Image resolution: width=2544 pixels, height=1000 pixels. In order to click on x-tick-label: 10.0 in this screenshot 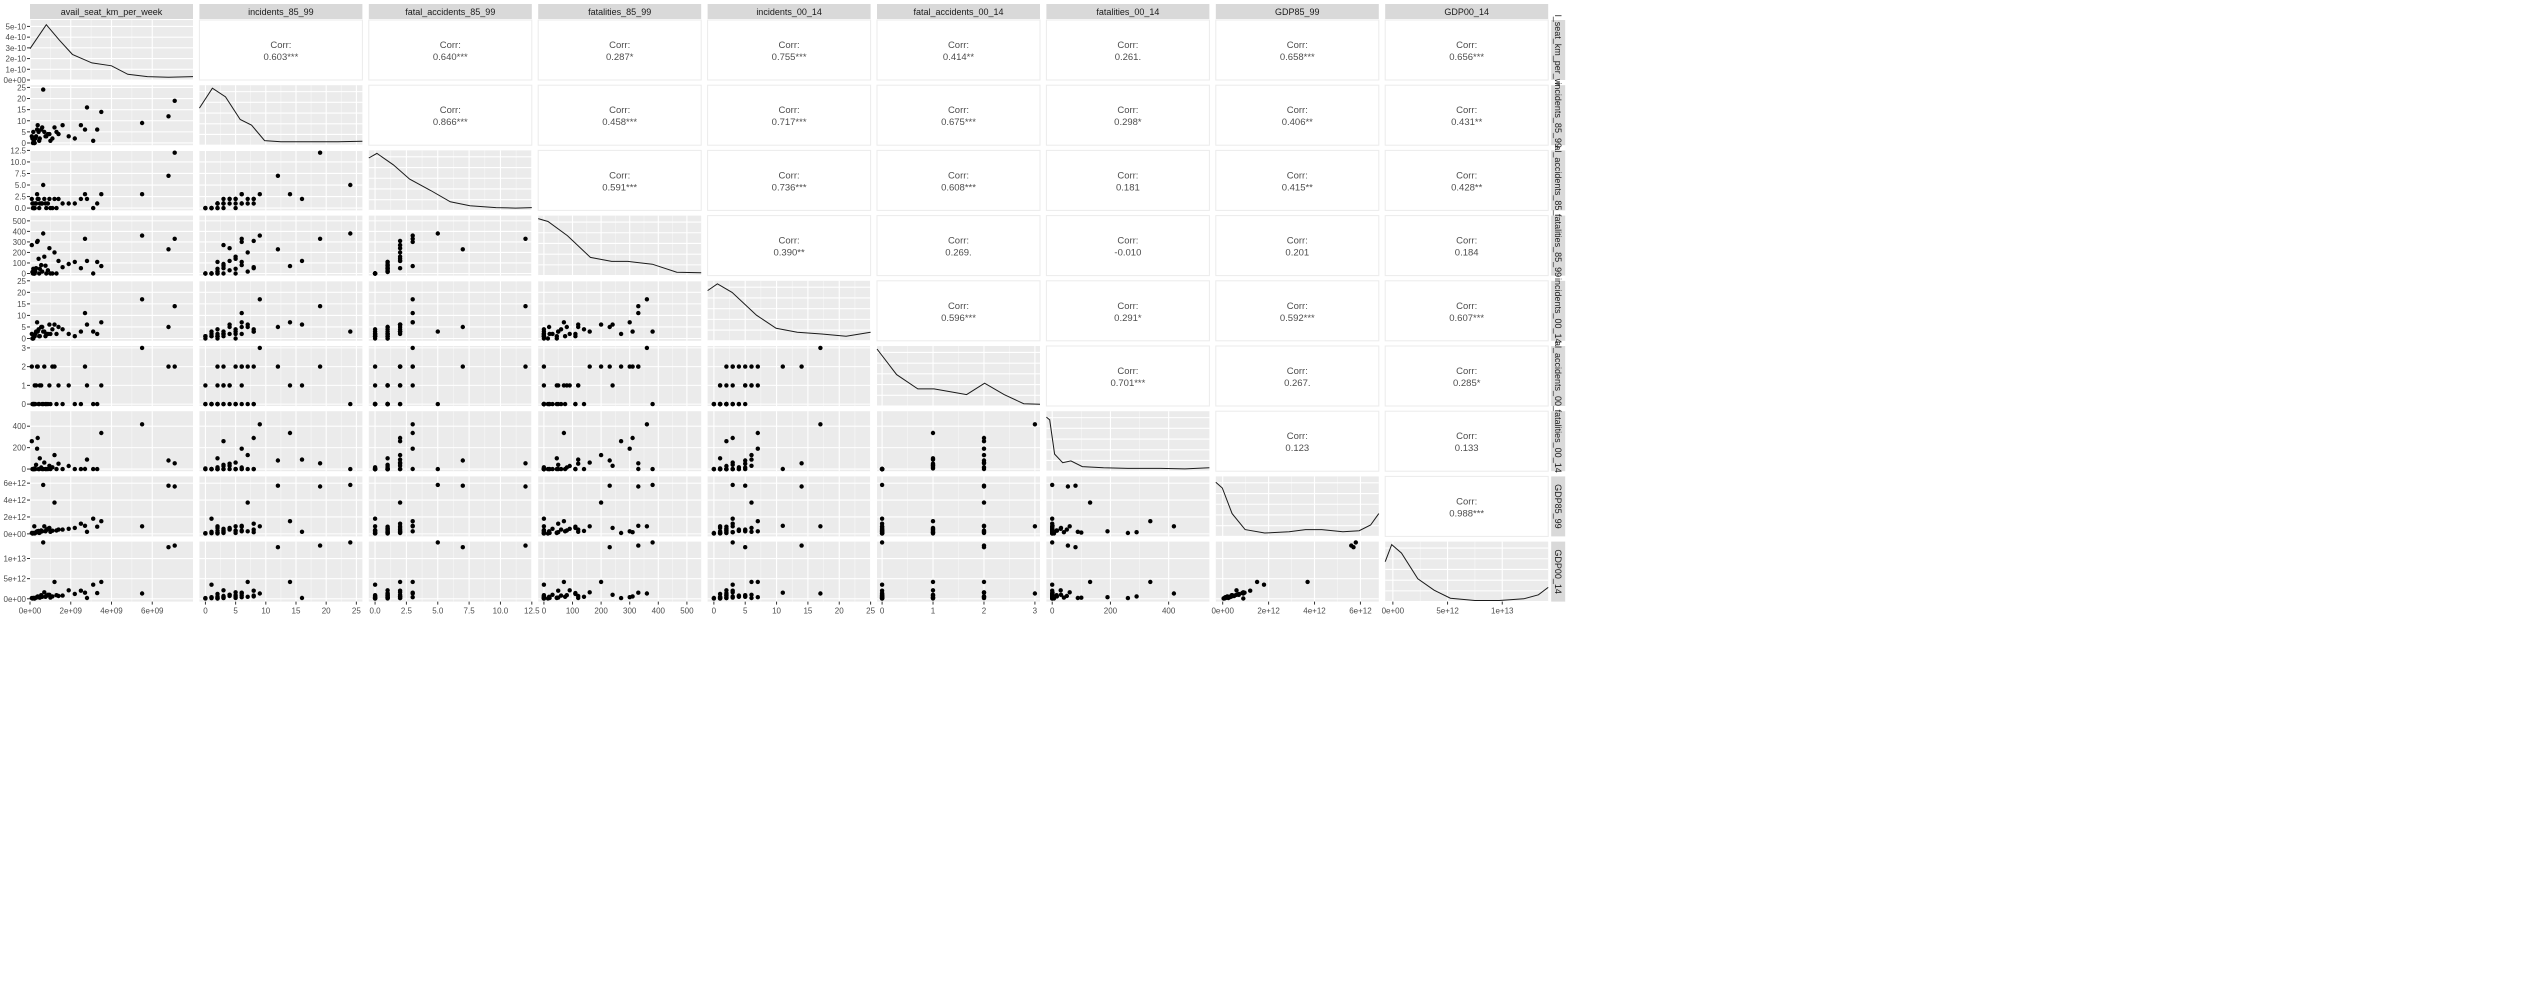, I will do `click(501, 611)`.